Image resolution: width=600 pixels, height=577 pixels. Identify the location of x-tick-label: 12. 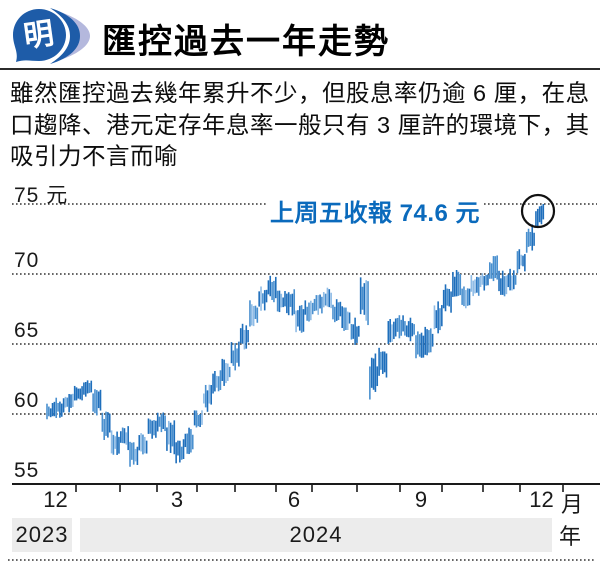
(55, 499).